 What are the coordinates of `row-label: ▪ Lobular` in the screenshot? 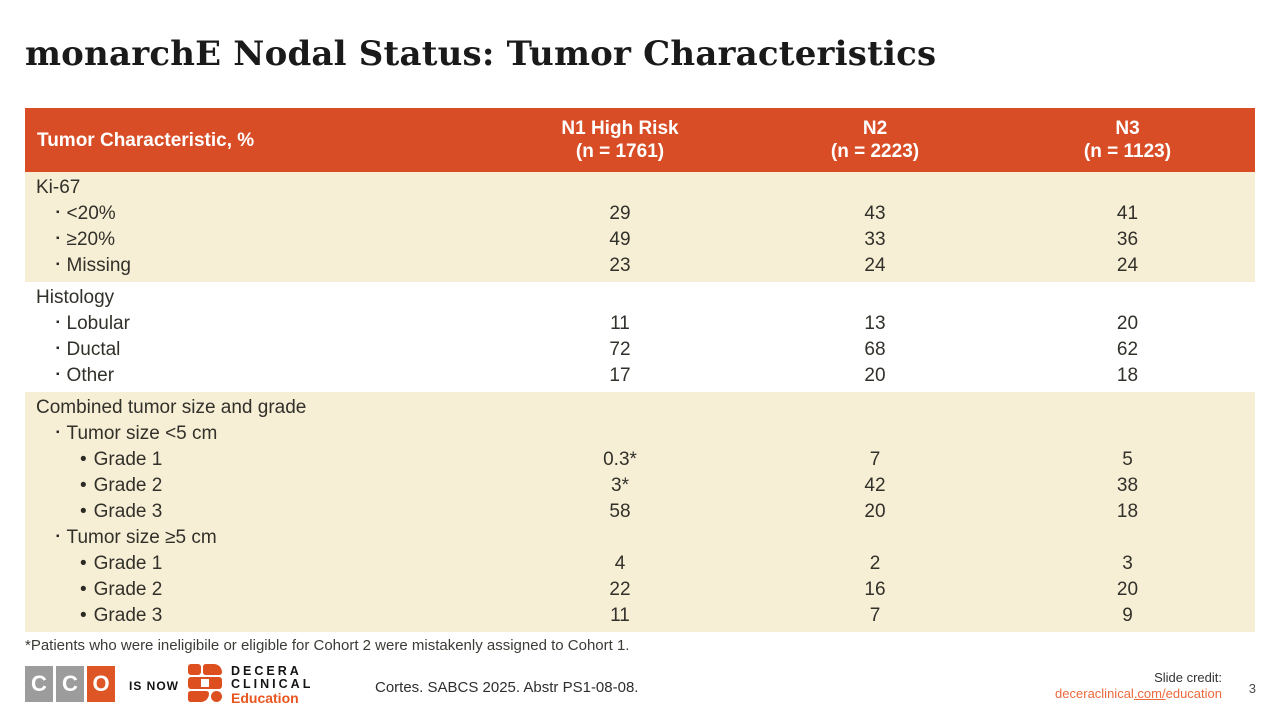 It's located at (257, 324).